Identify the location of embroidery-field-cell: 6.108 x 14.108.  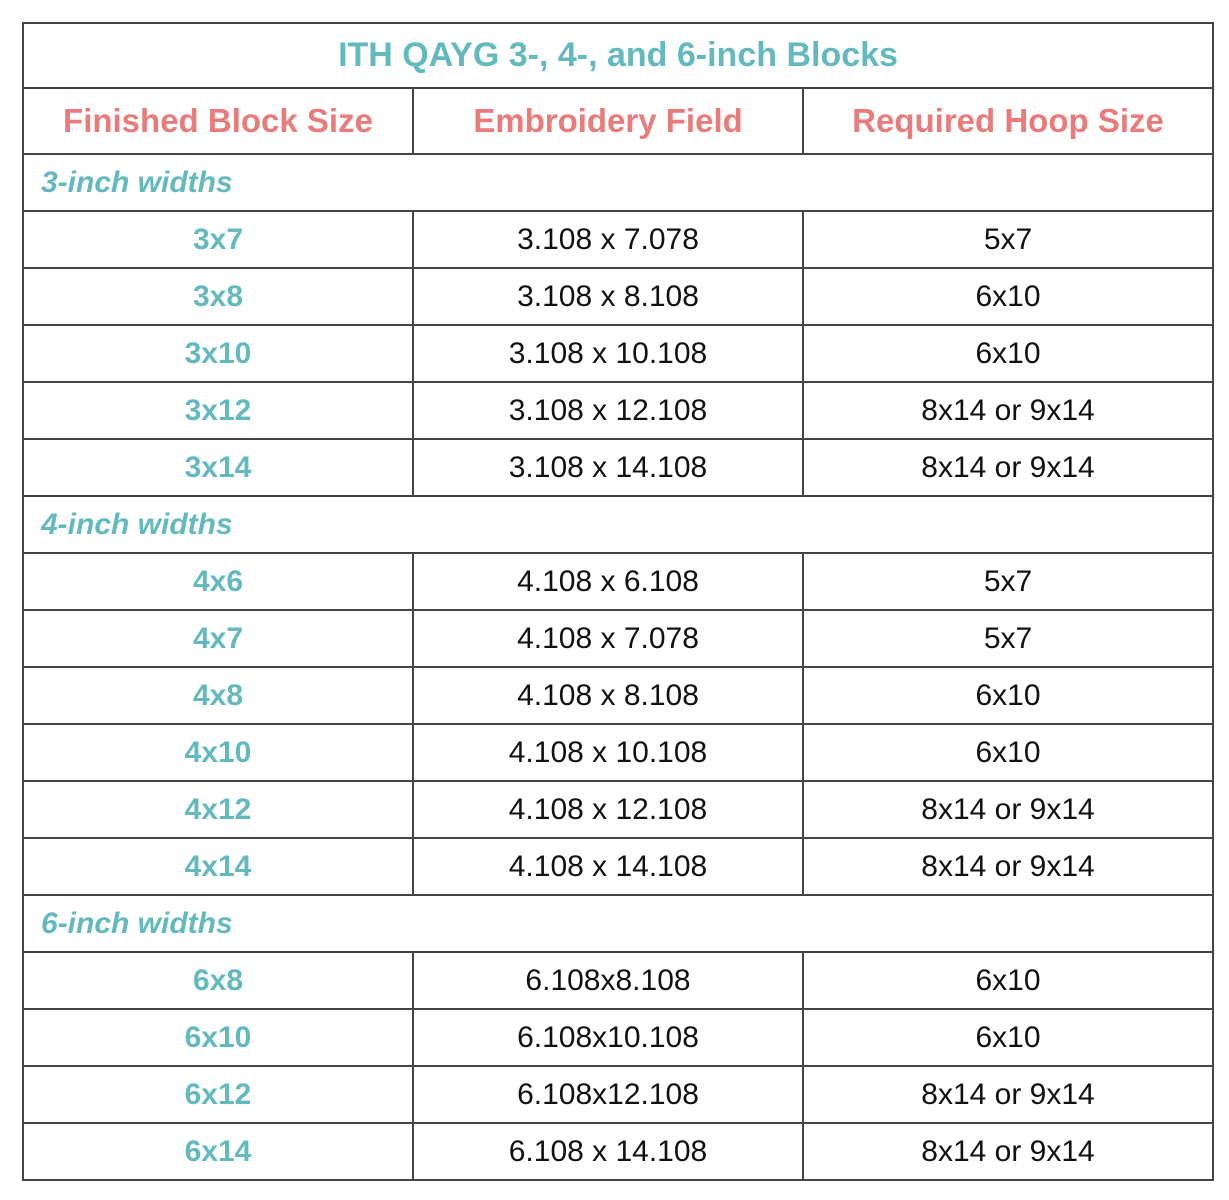
(608, 1151).